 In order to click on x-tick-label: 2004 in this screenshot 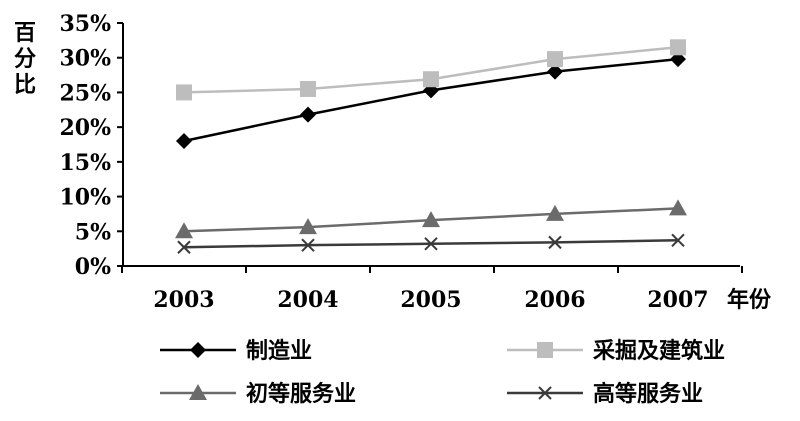, I will do `click(307, 300)`.